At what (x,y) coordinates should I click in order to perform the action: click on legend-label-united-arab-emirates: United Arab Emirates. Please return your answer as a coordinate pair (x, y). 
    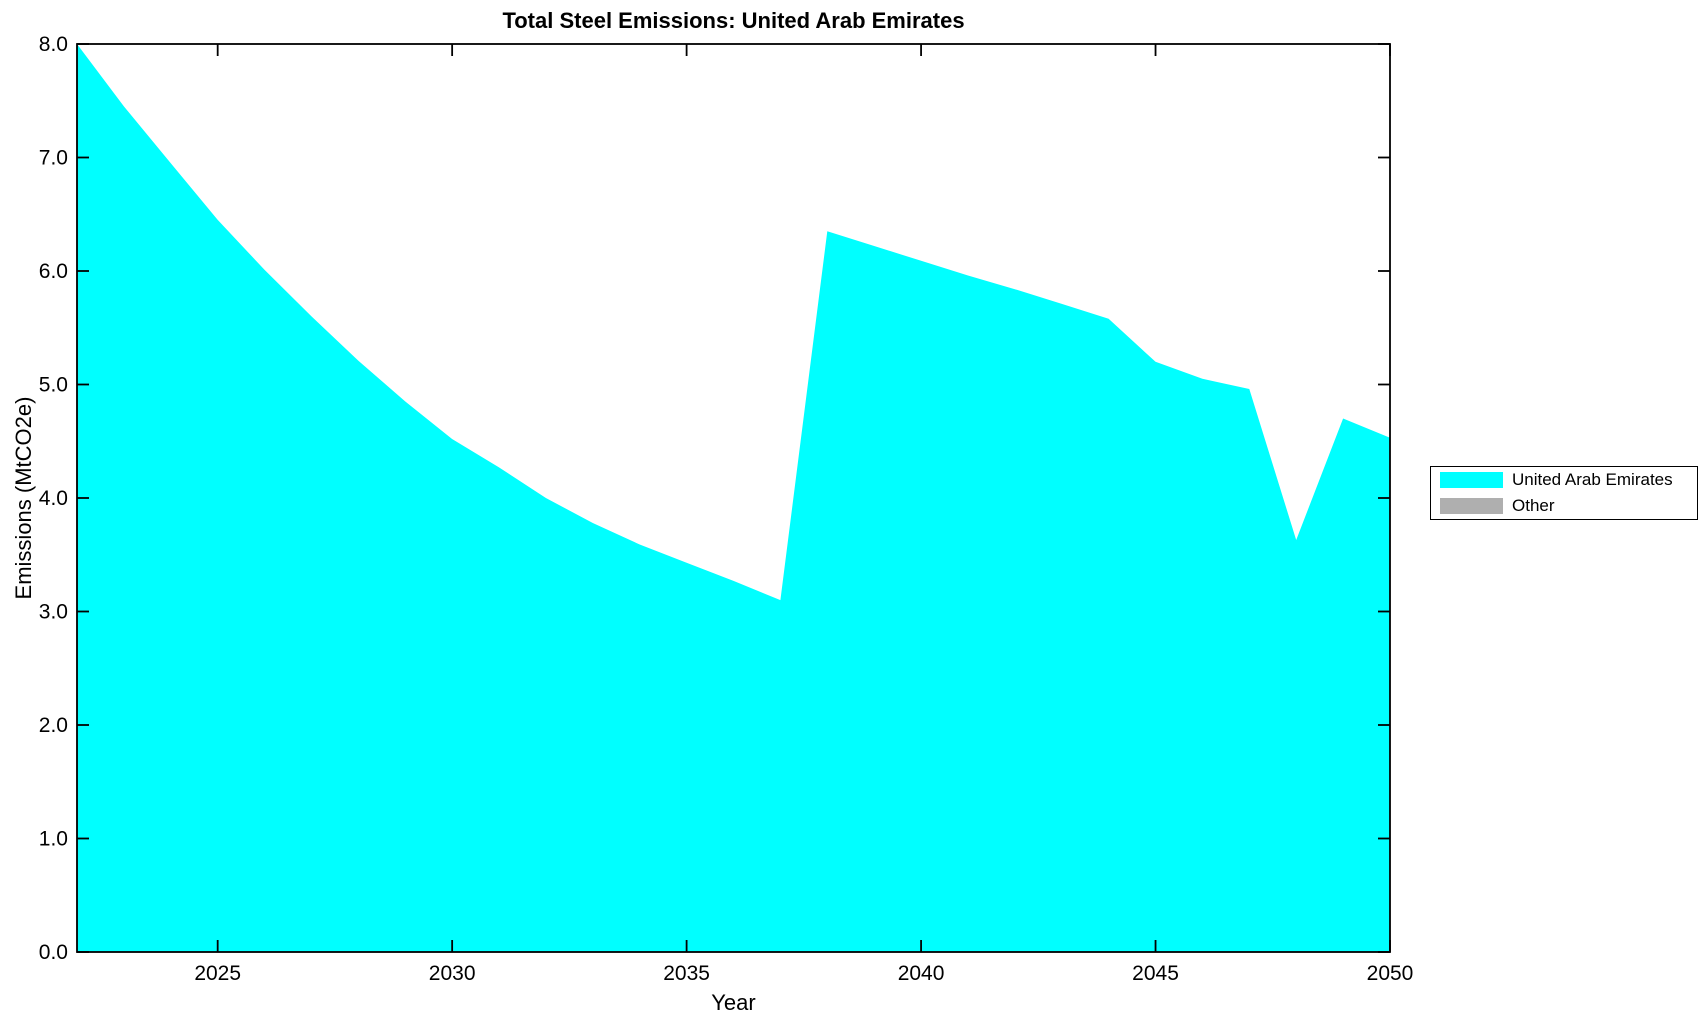
    Looking at the image, I should click on (1592, 479).